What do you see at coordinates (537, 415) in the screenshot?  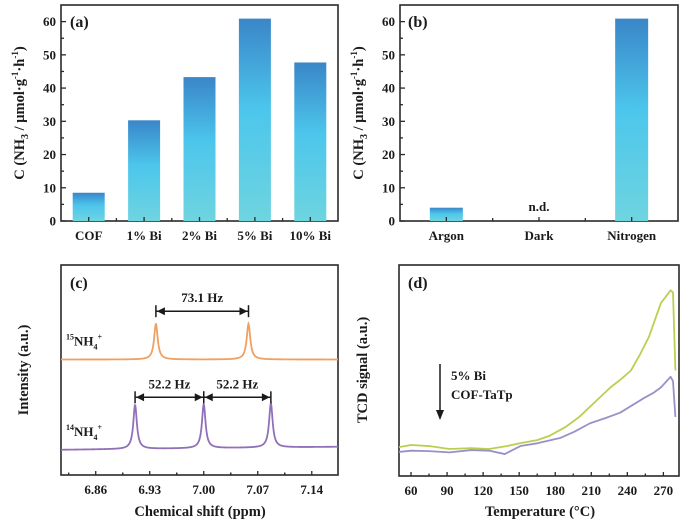 I see `tcd-curve-cof-tatp` at bounding box center [537, 415].